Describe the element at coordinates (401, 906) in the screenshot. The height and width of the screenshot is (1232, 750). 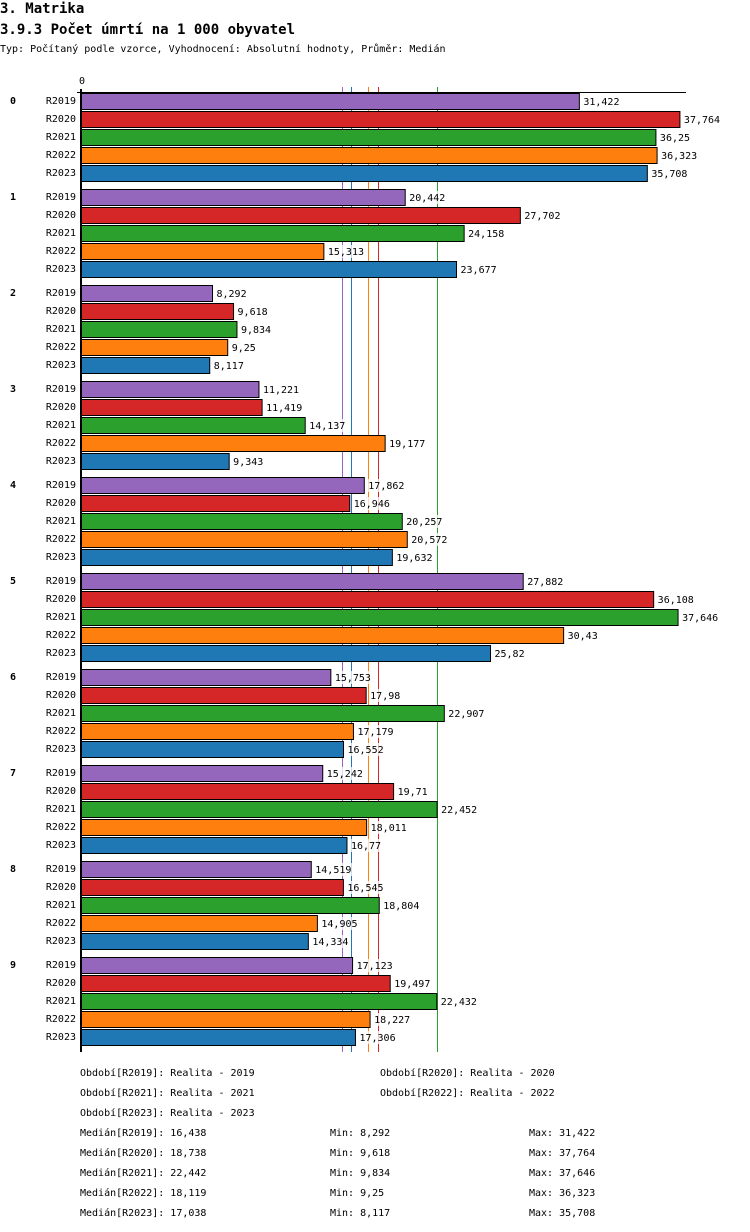
I see `value-label: 18,804` at that location.